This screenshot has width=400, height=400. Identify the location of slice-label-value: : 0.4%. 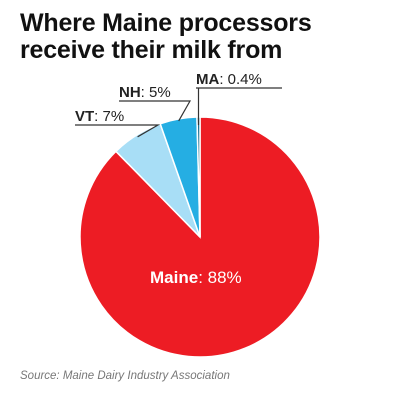
(240, 79).